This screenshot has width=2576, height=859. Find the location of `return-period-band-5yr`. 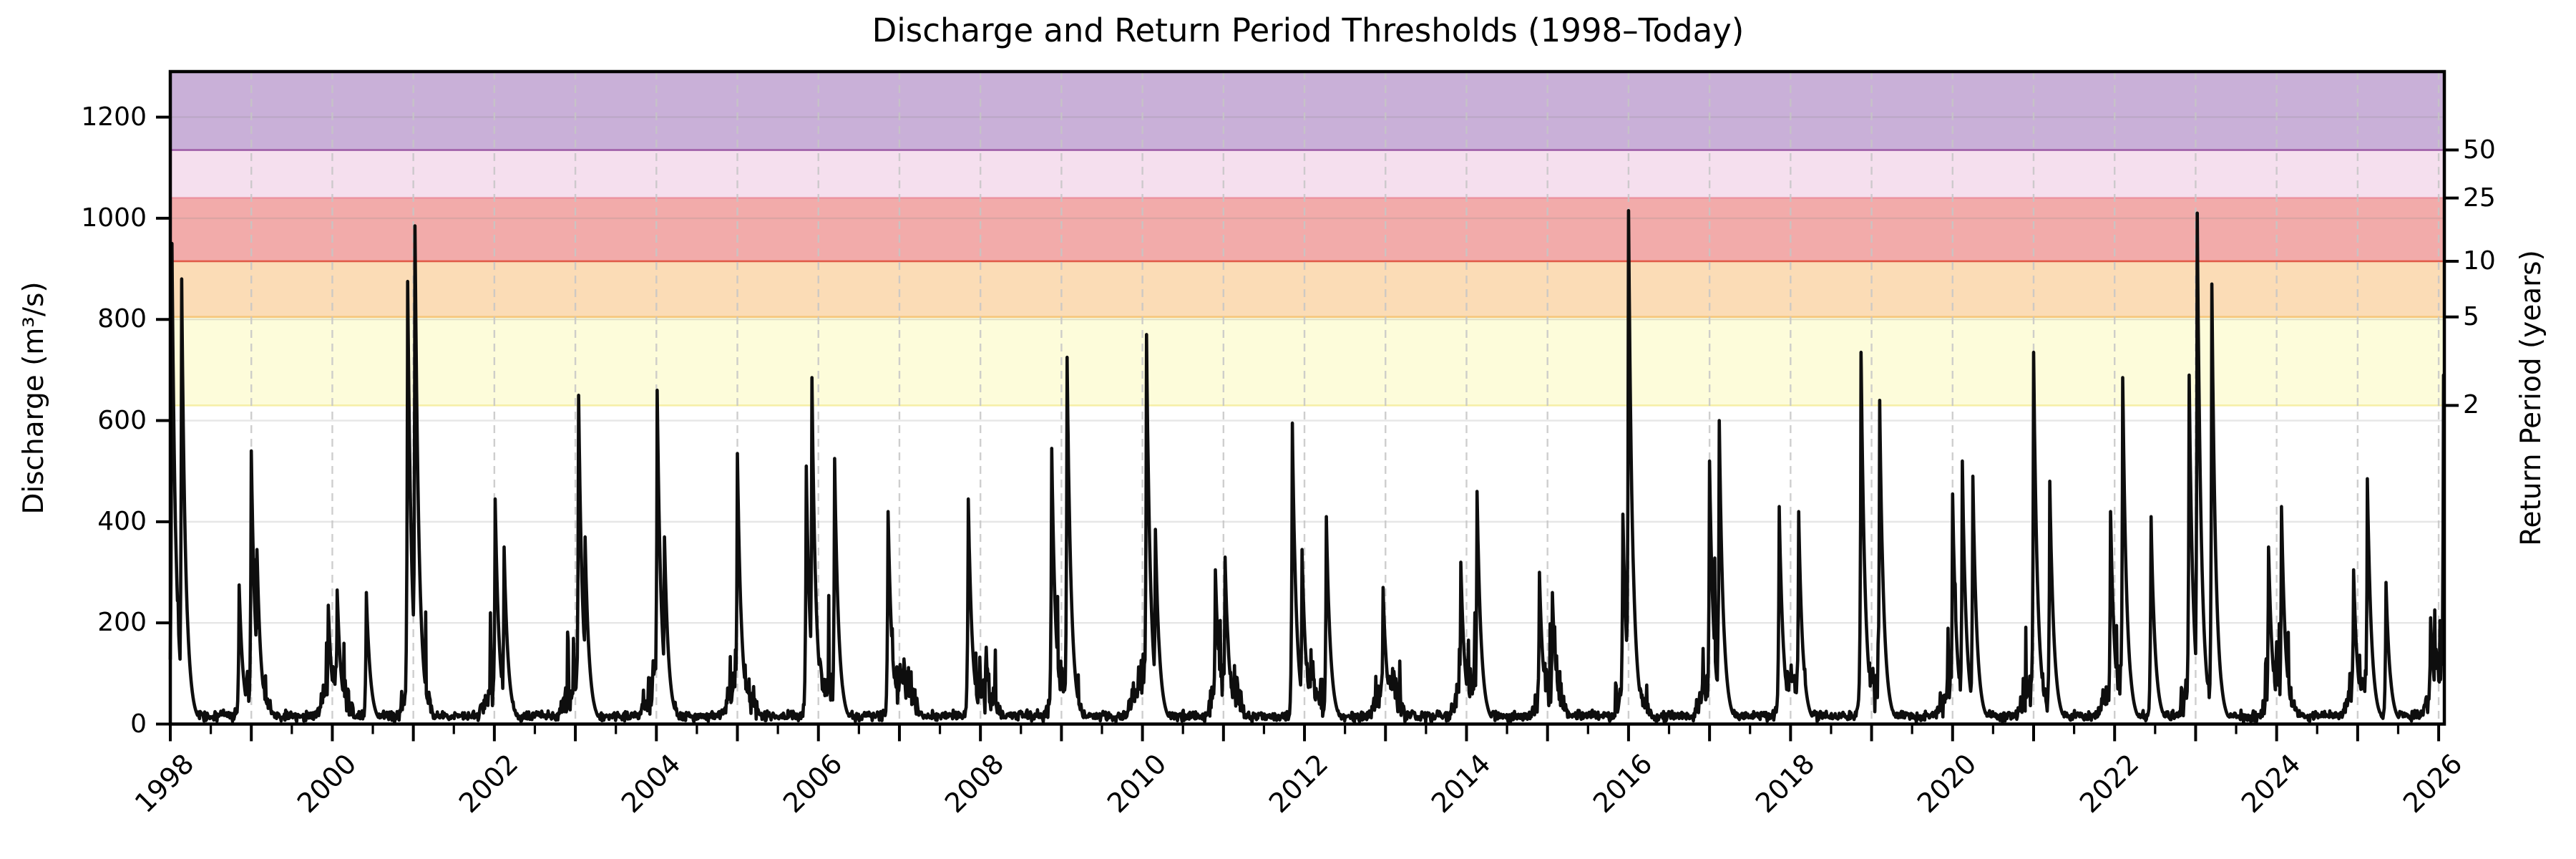

return-period-band-5yr is located at coordinates (1307, 289).